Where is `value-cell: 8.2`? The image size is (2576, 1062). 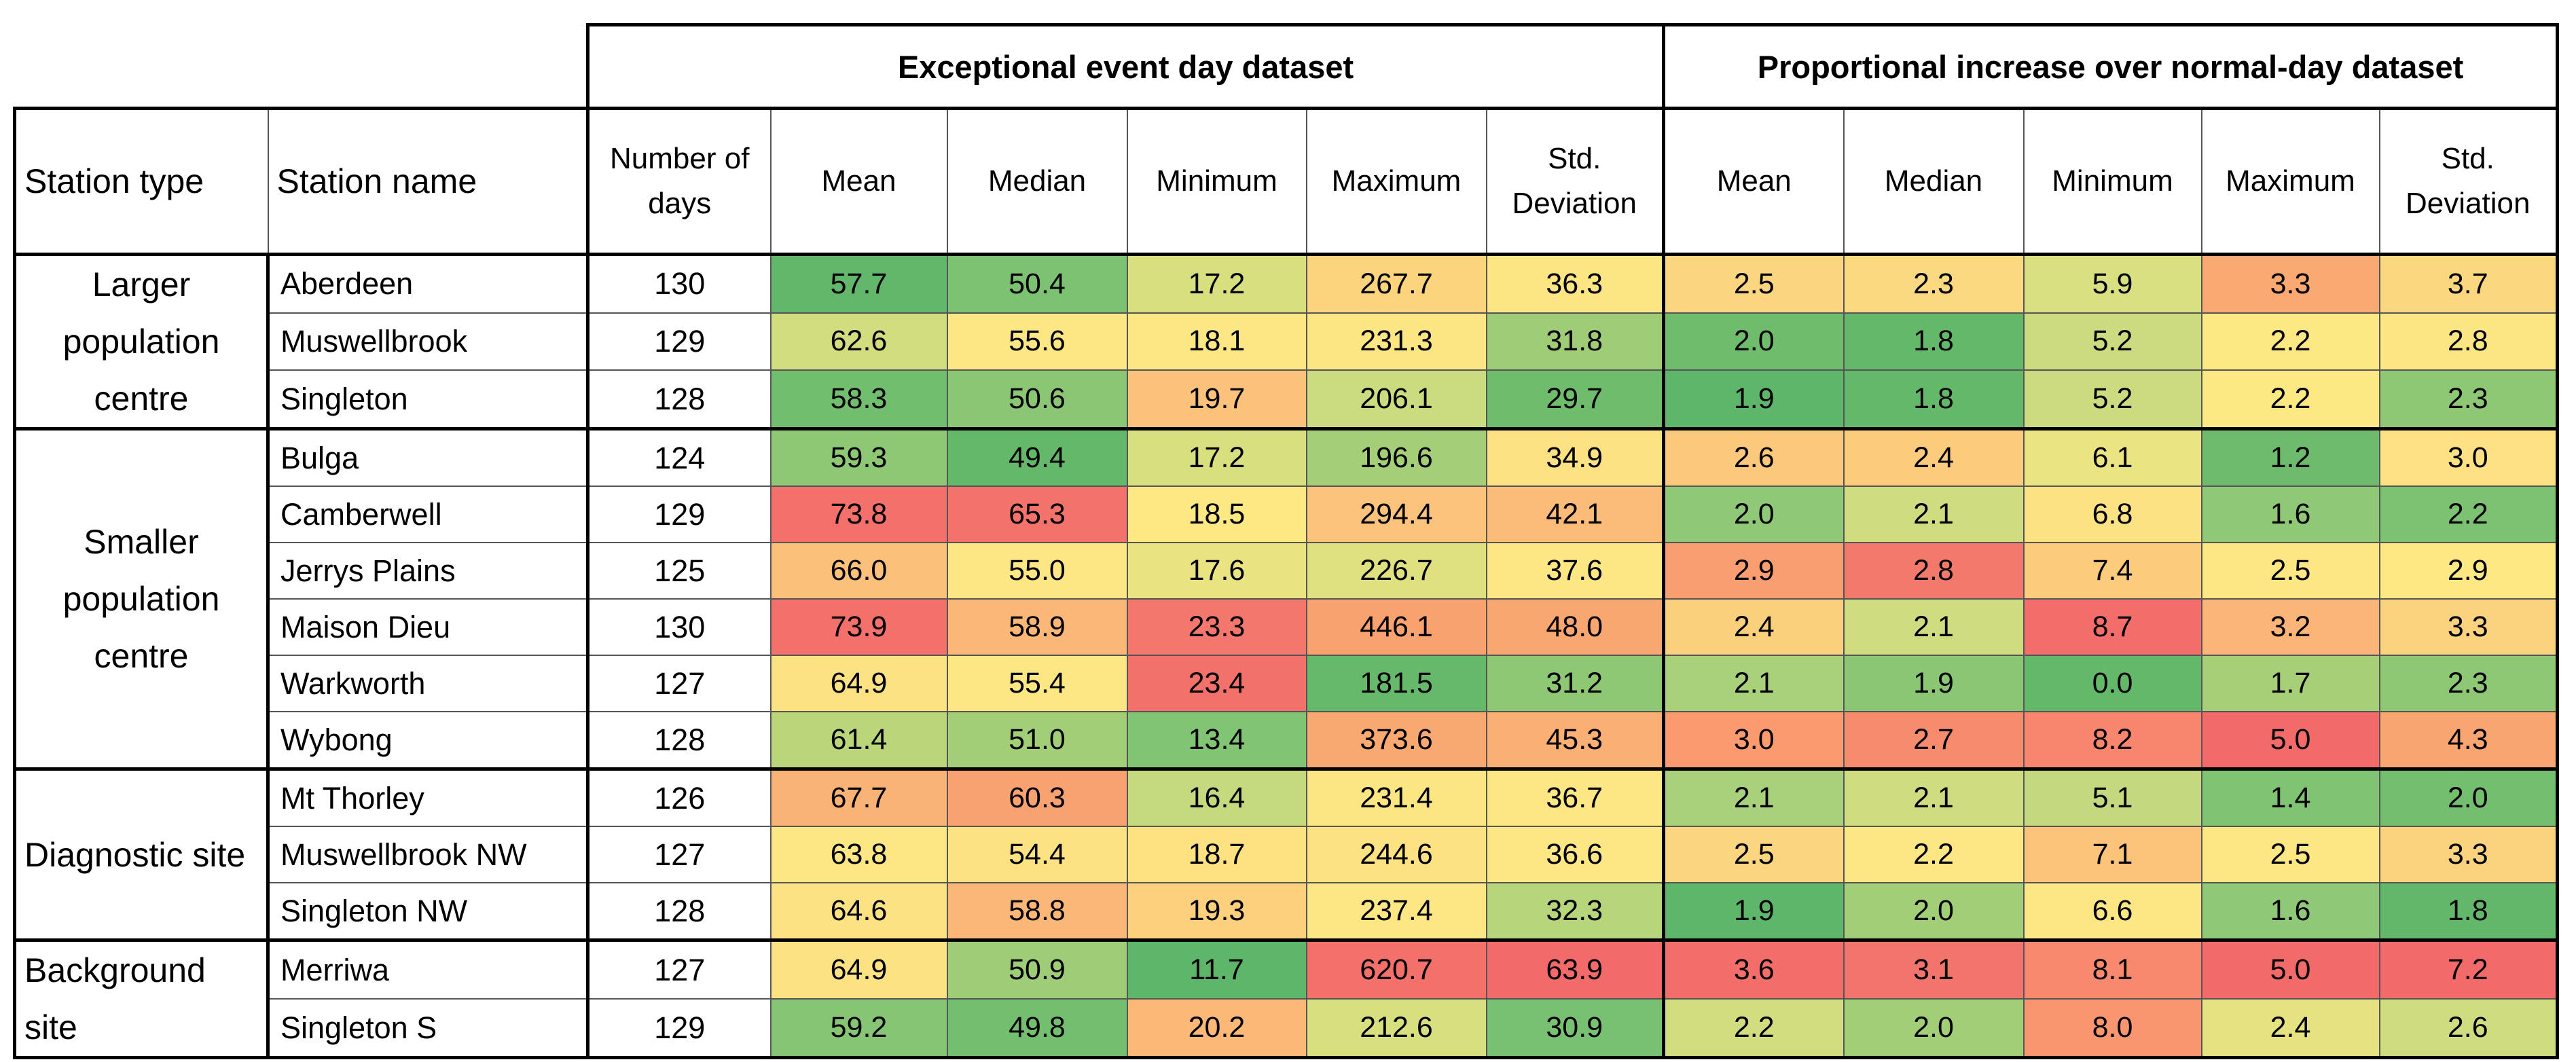 value-cell: 8.2 is located at coordinates (2112, 740).